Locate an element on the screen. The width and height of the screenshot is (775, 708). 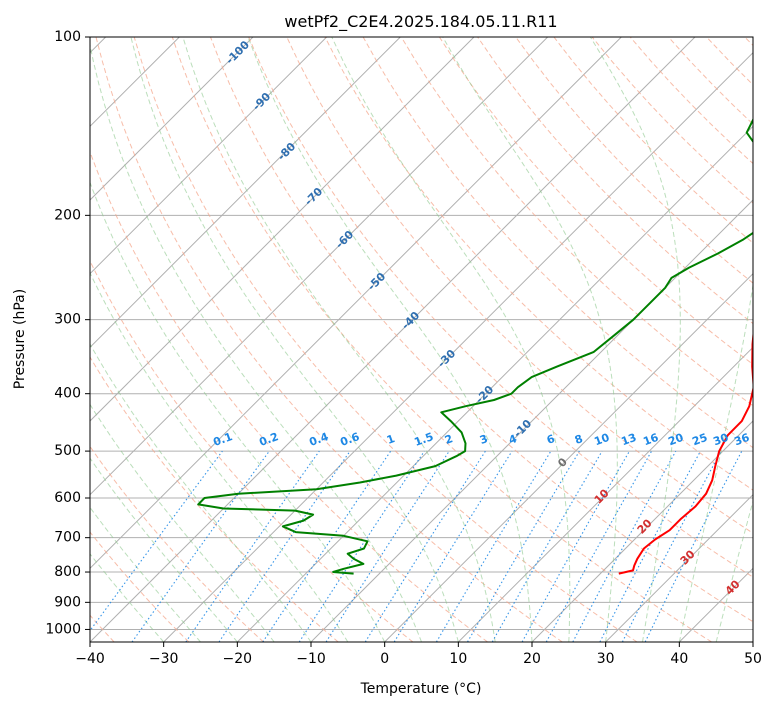
y-tick-label: 200 is located at coordinates (67, 215).